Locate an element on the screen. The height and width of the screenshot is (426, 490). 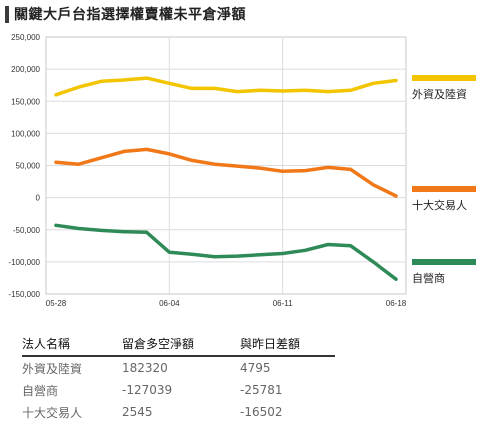
row-daily-change: -25781 is located at coordinates (261, 390).